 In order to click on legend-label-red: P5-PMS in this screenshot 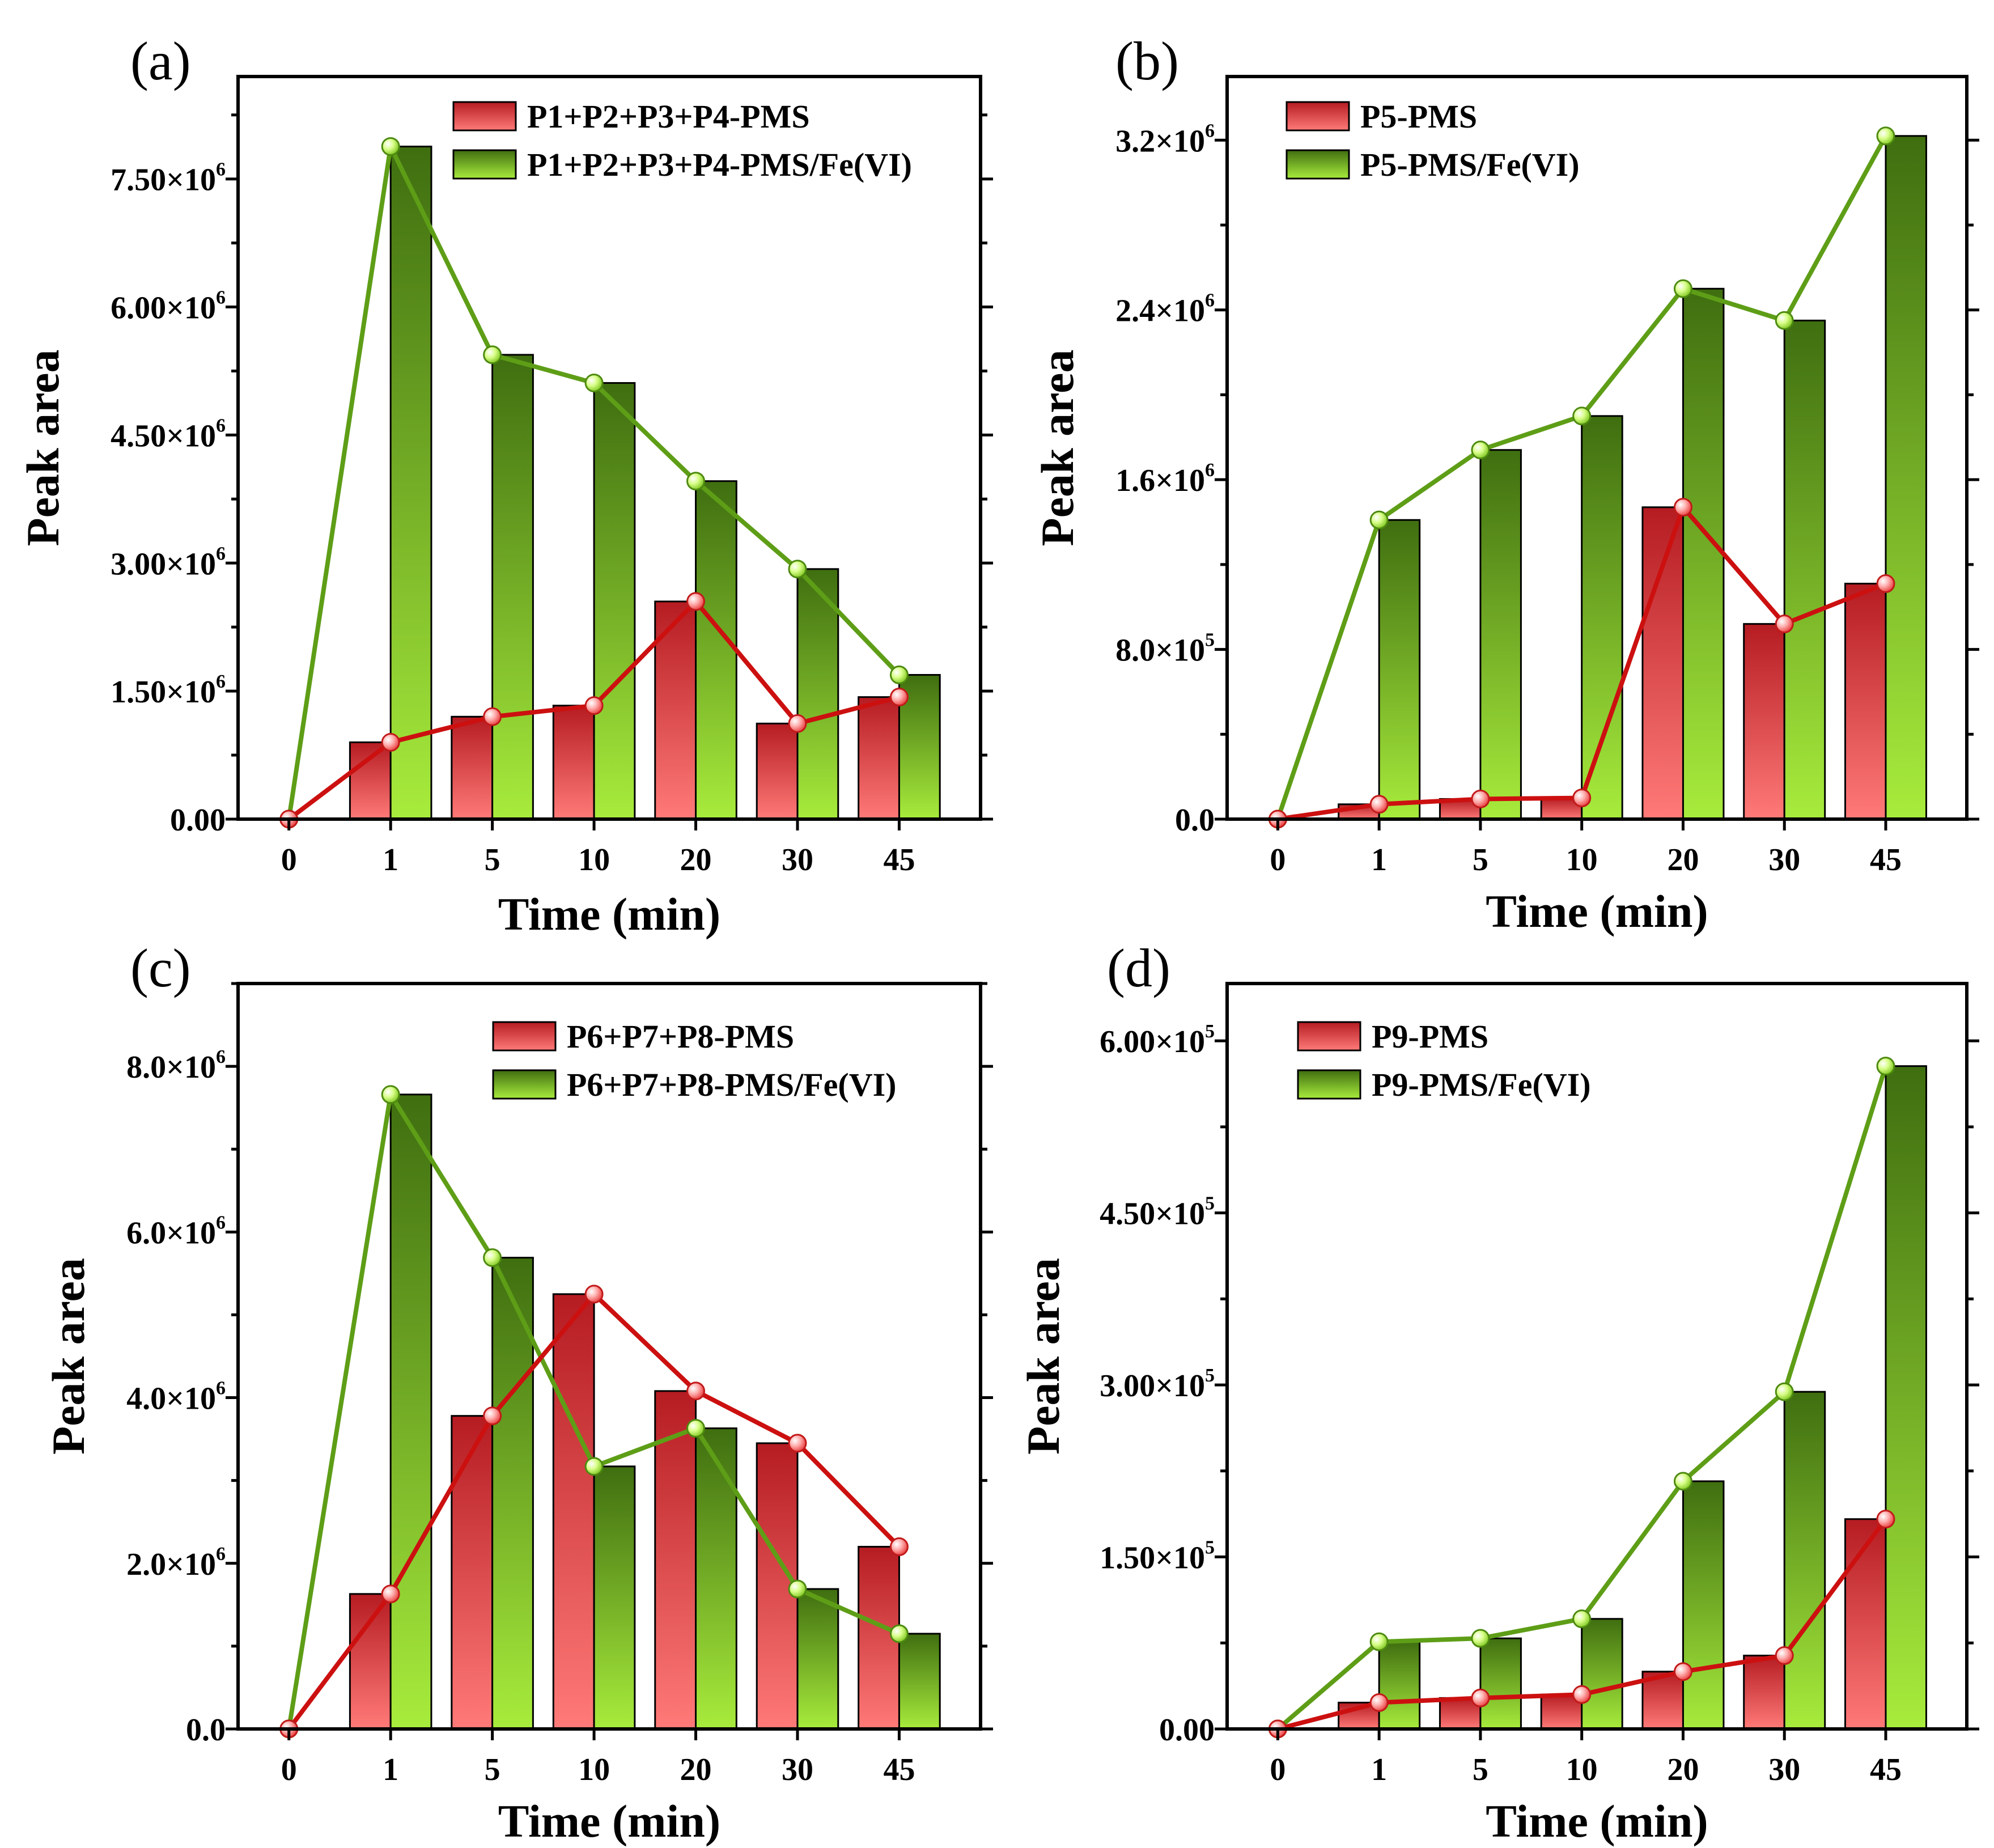, I will do `click(1418, 116)`.